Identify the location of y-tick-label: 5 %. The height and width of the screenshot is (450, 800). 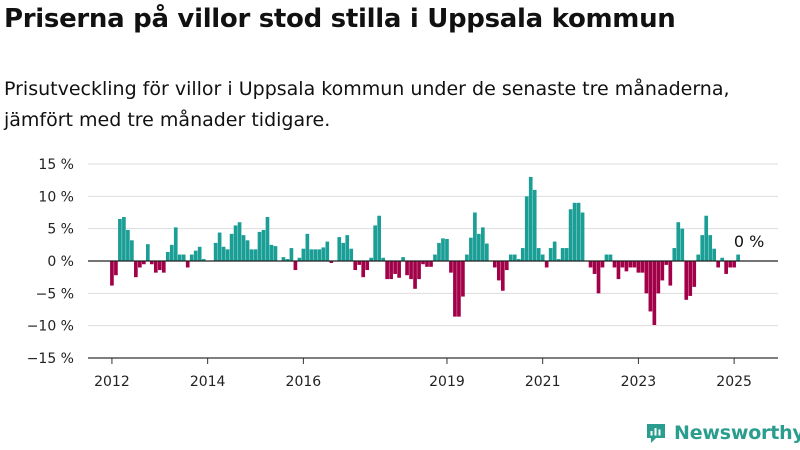
(60, 230).